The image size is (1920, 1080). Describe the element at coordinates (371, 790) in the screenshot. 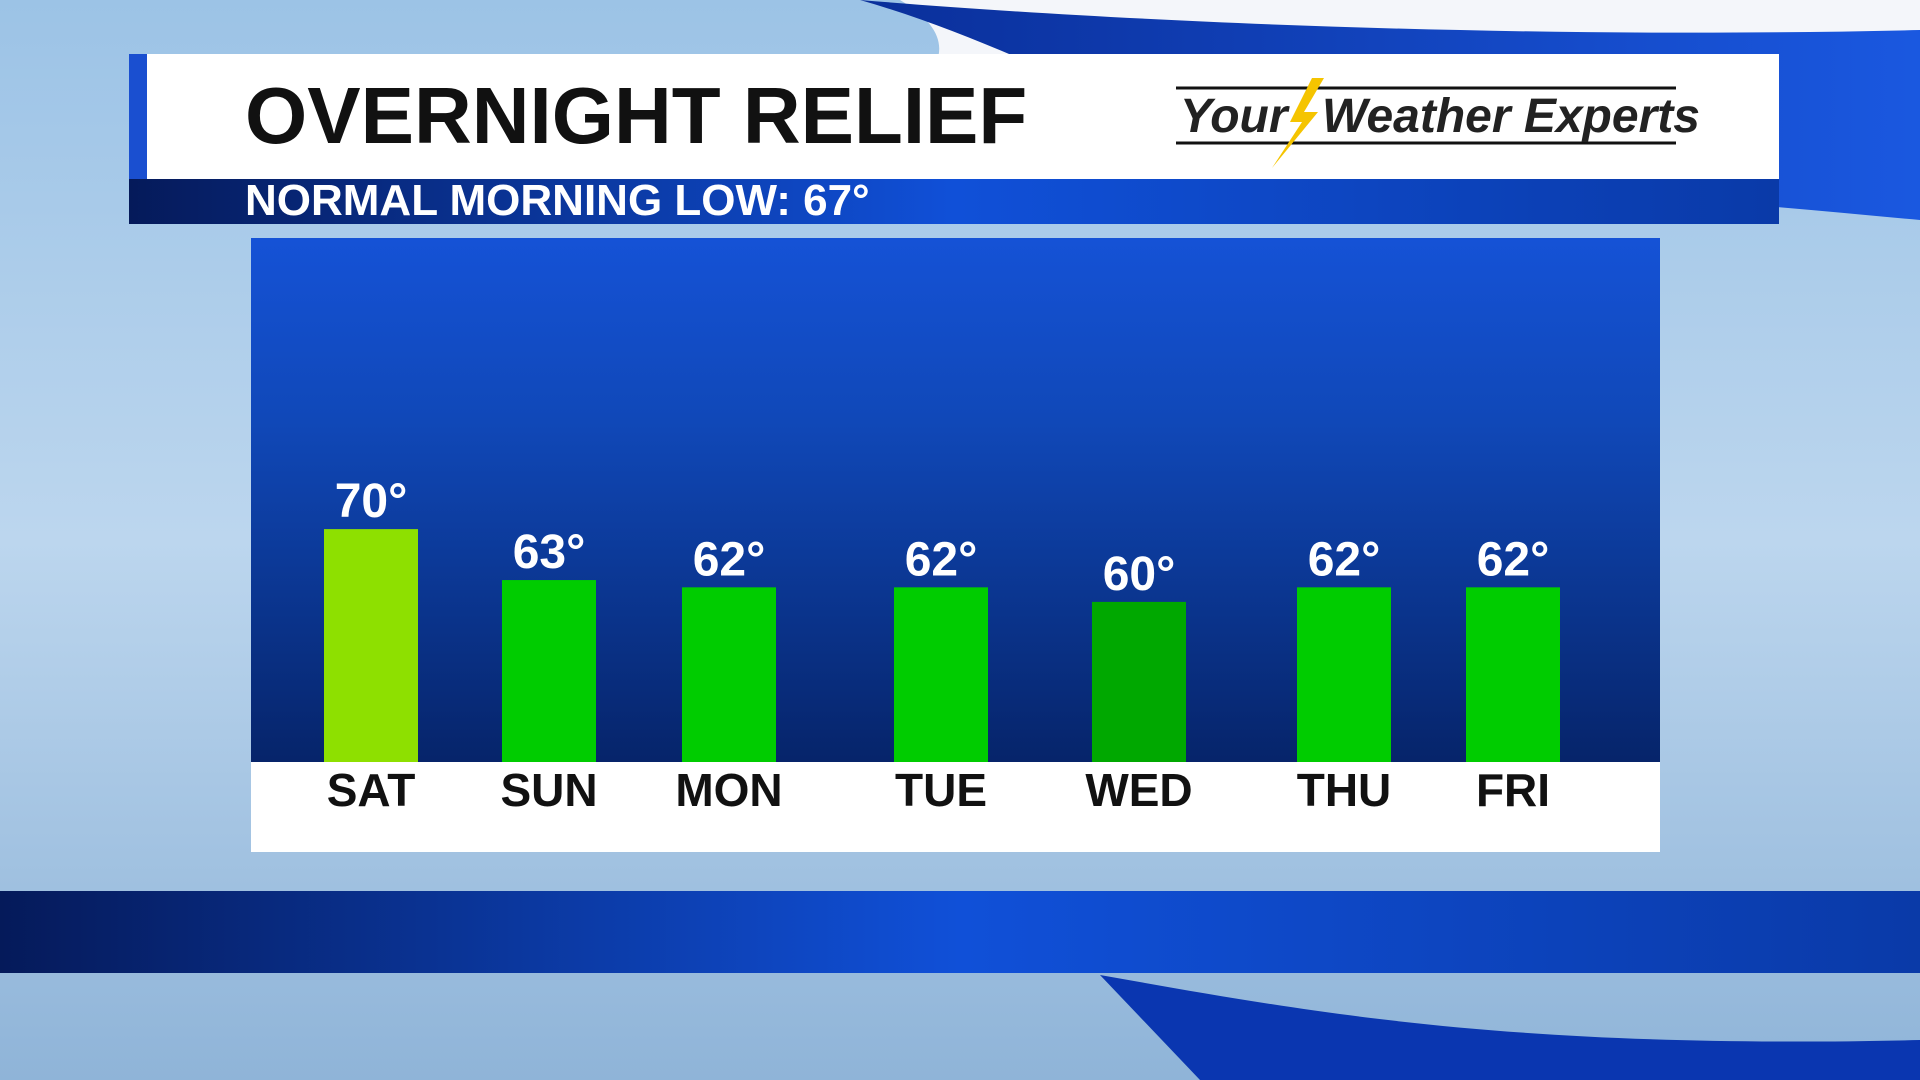

I see `x-tick-label: SAT` at that location.